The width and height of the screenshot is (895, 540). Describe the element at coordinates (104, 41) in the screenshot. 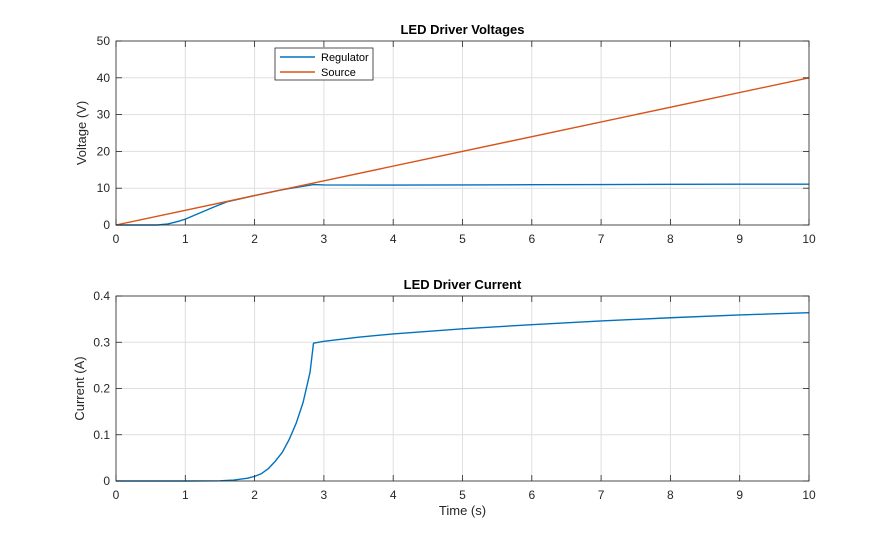

I see `y-tick-label: 50` at that location.